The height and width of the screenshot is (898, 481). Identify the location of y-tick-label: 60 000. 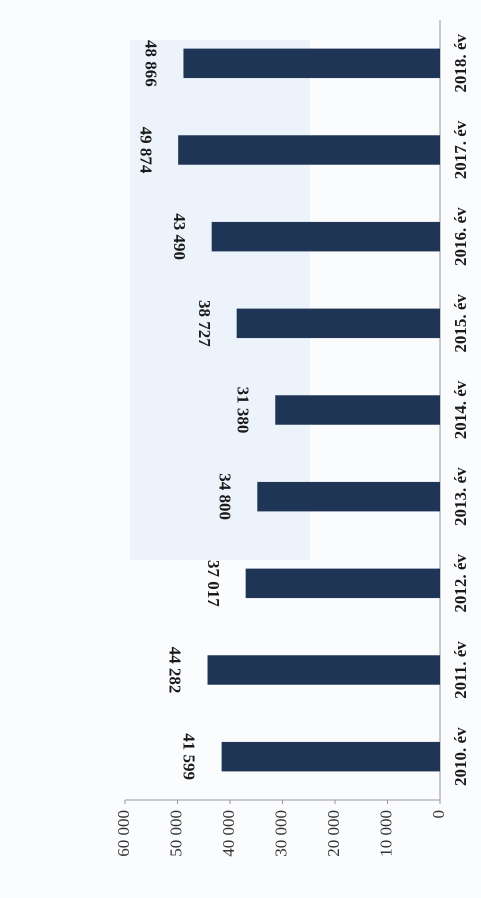
(123, 833).